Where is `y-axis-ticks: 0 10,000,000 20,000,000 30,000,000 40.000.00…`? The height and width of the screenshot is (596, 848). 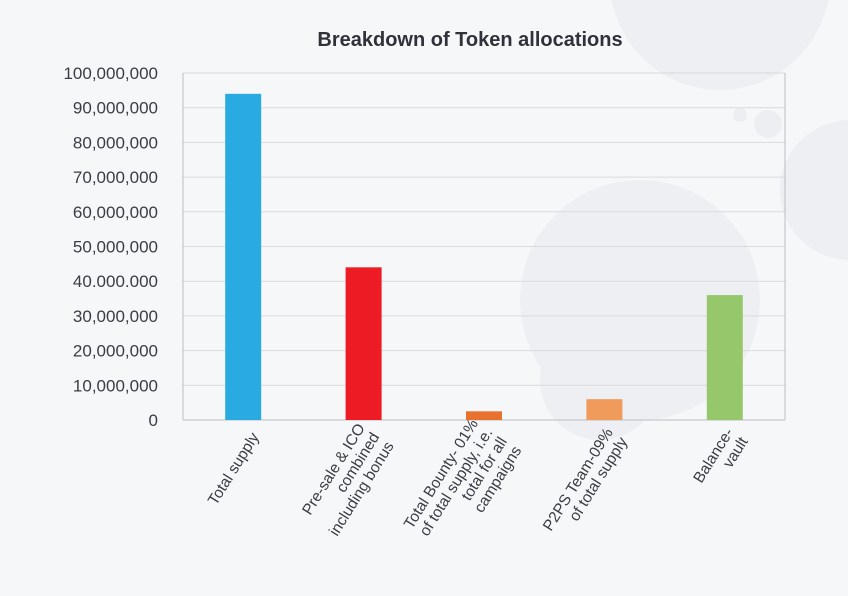 y-axis-ticks: 0 10,000,000 20,000,000 30,000,000 40.000.00… is located at coordinates (110, 247).